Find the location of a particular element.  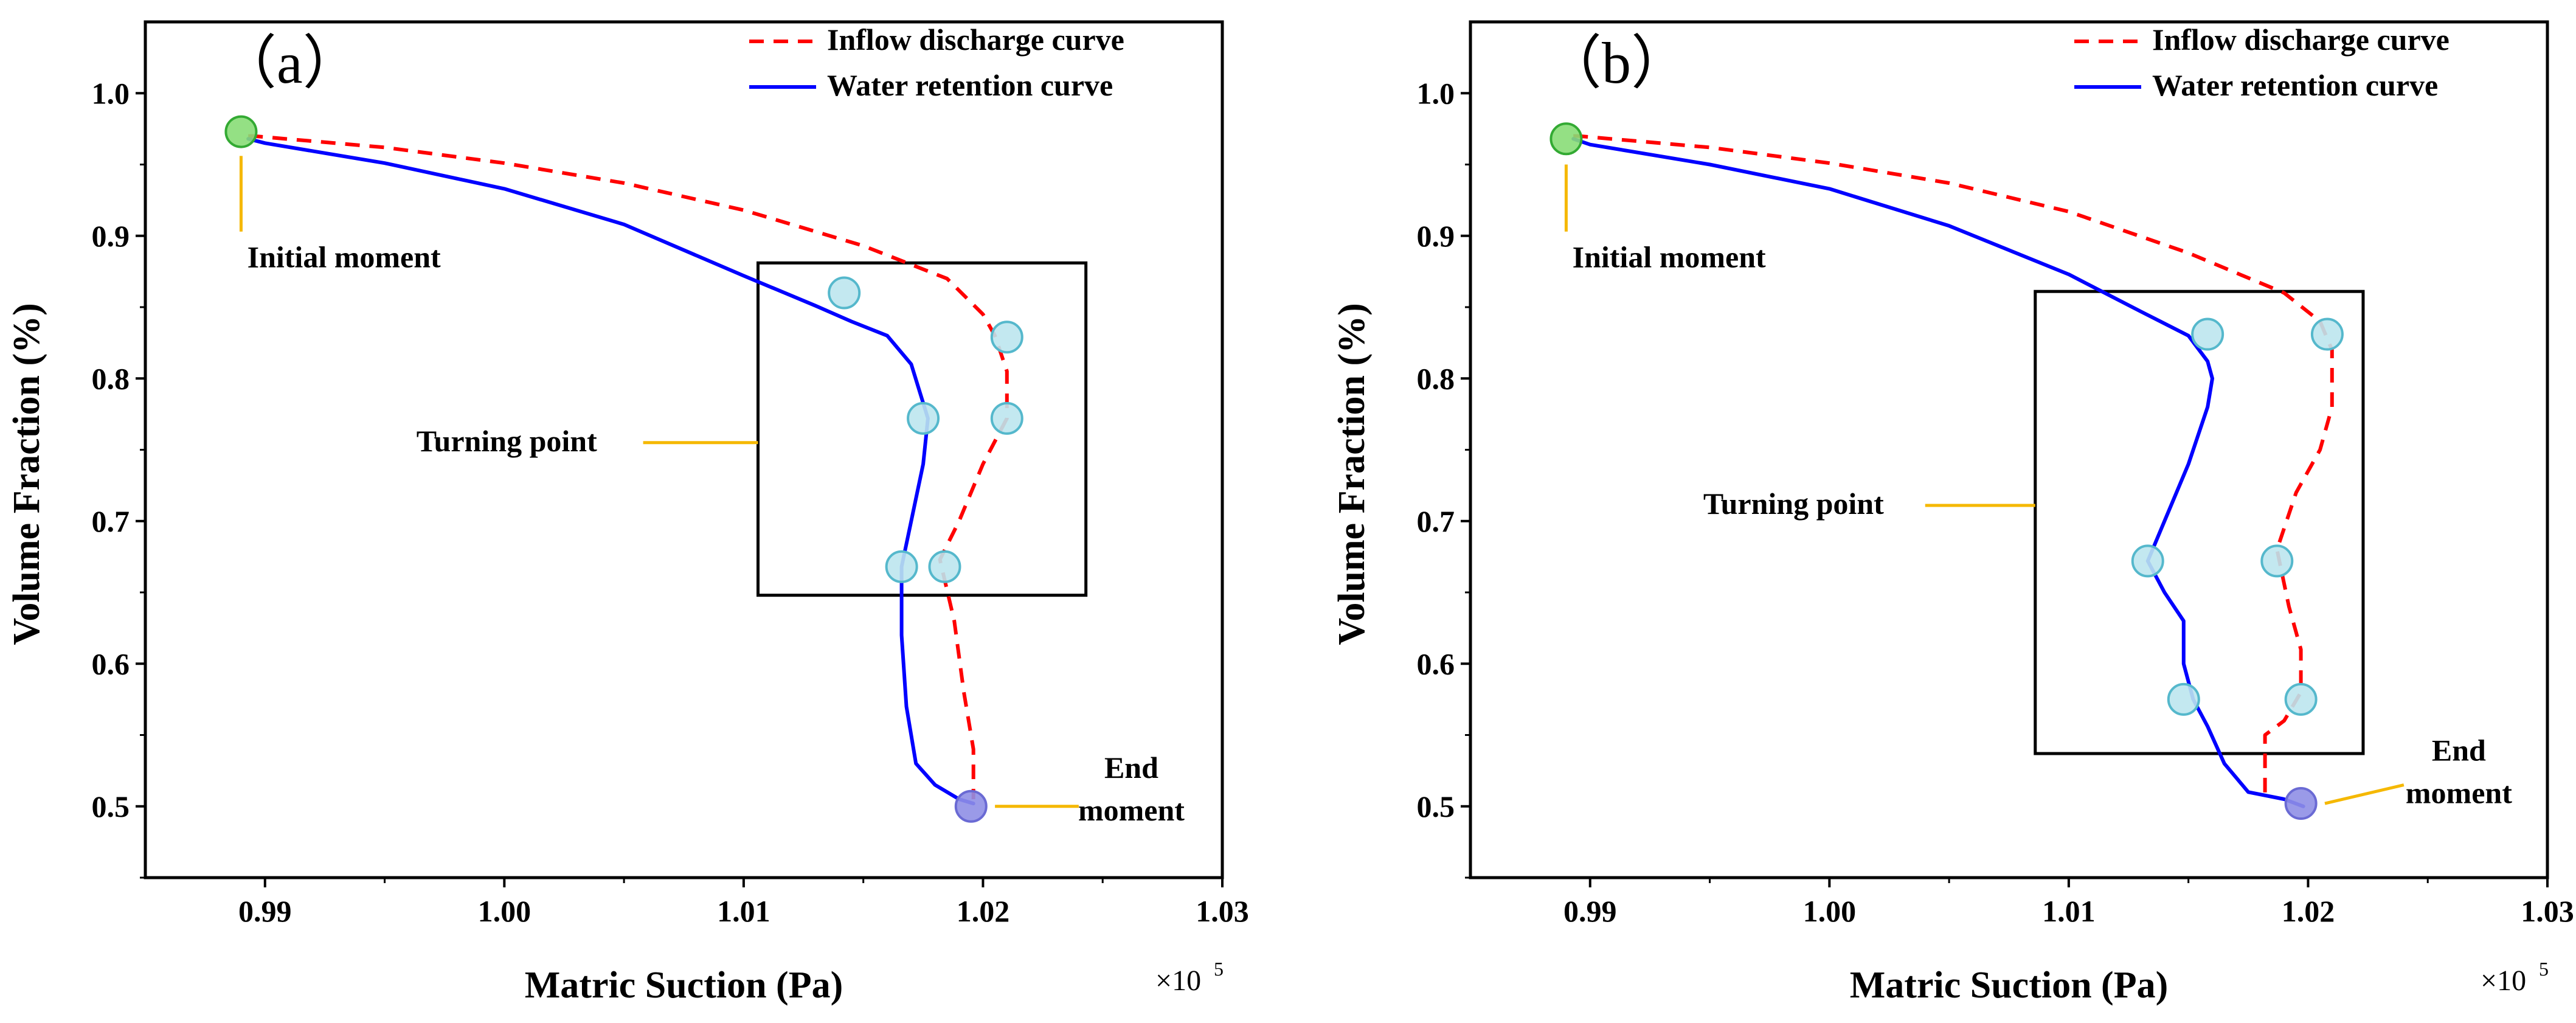

annotation-leader-line is located at coordinates (2364, 794).